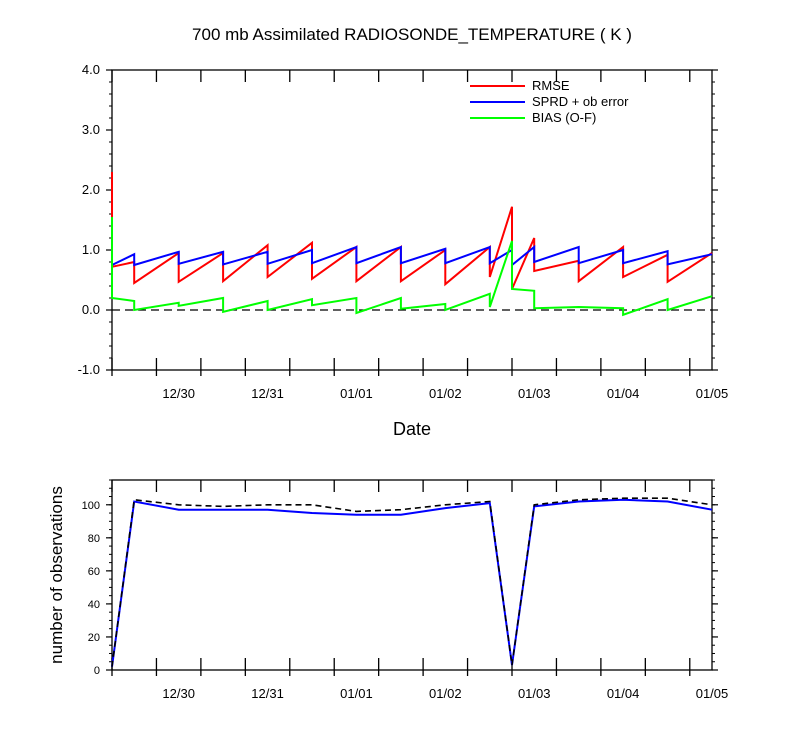  What do you see at coordinates (94, 605) in the screenshot?
I see `y-tick-label: 40` at bounding box center [94, 605].